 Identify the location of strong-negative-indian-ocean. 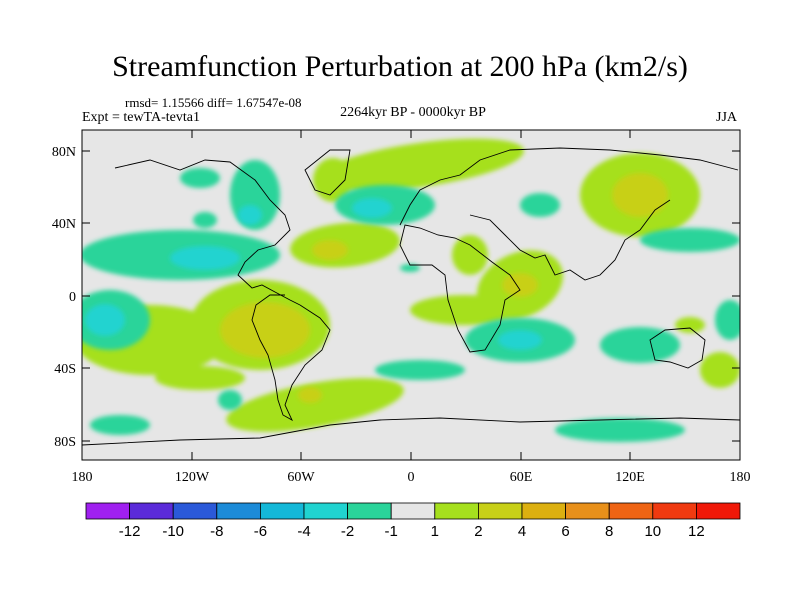
(520, 340).